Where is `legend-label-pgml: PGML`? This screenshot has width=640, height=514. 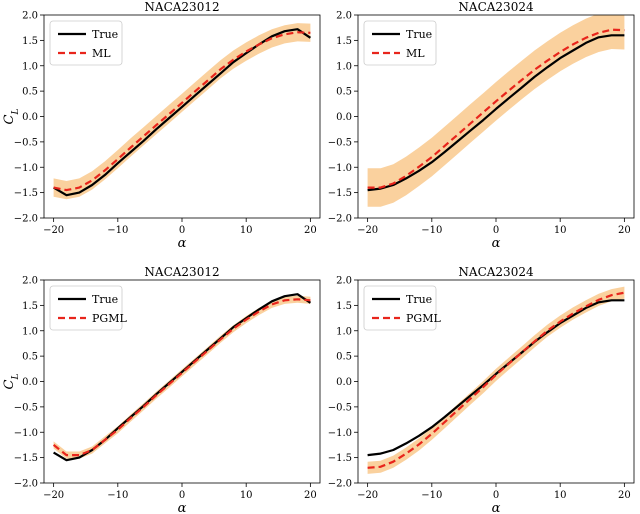
legend-label-pgml: PGML is located at coordinates (109, 318).